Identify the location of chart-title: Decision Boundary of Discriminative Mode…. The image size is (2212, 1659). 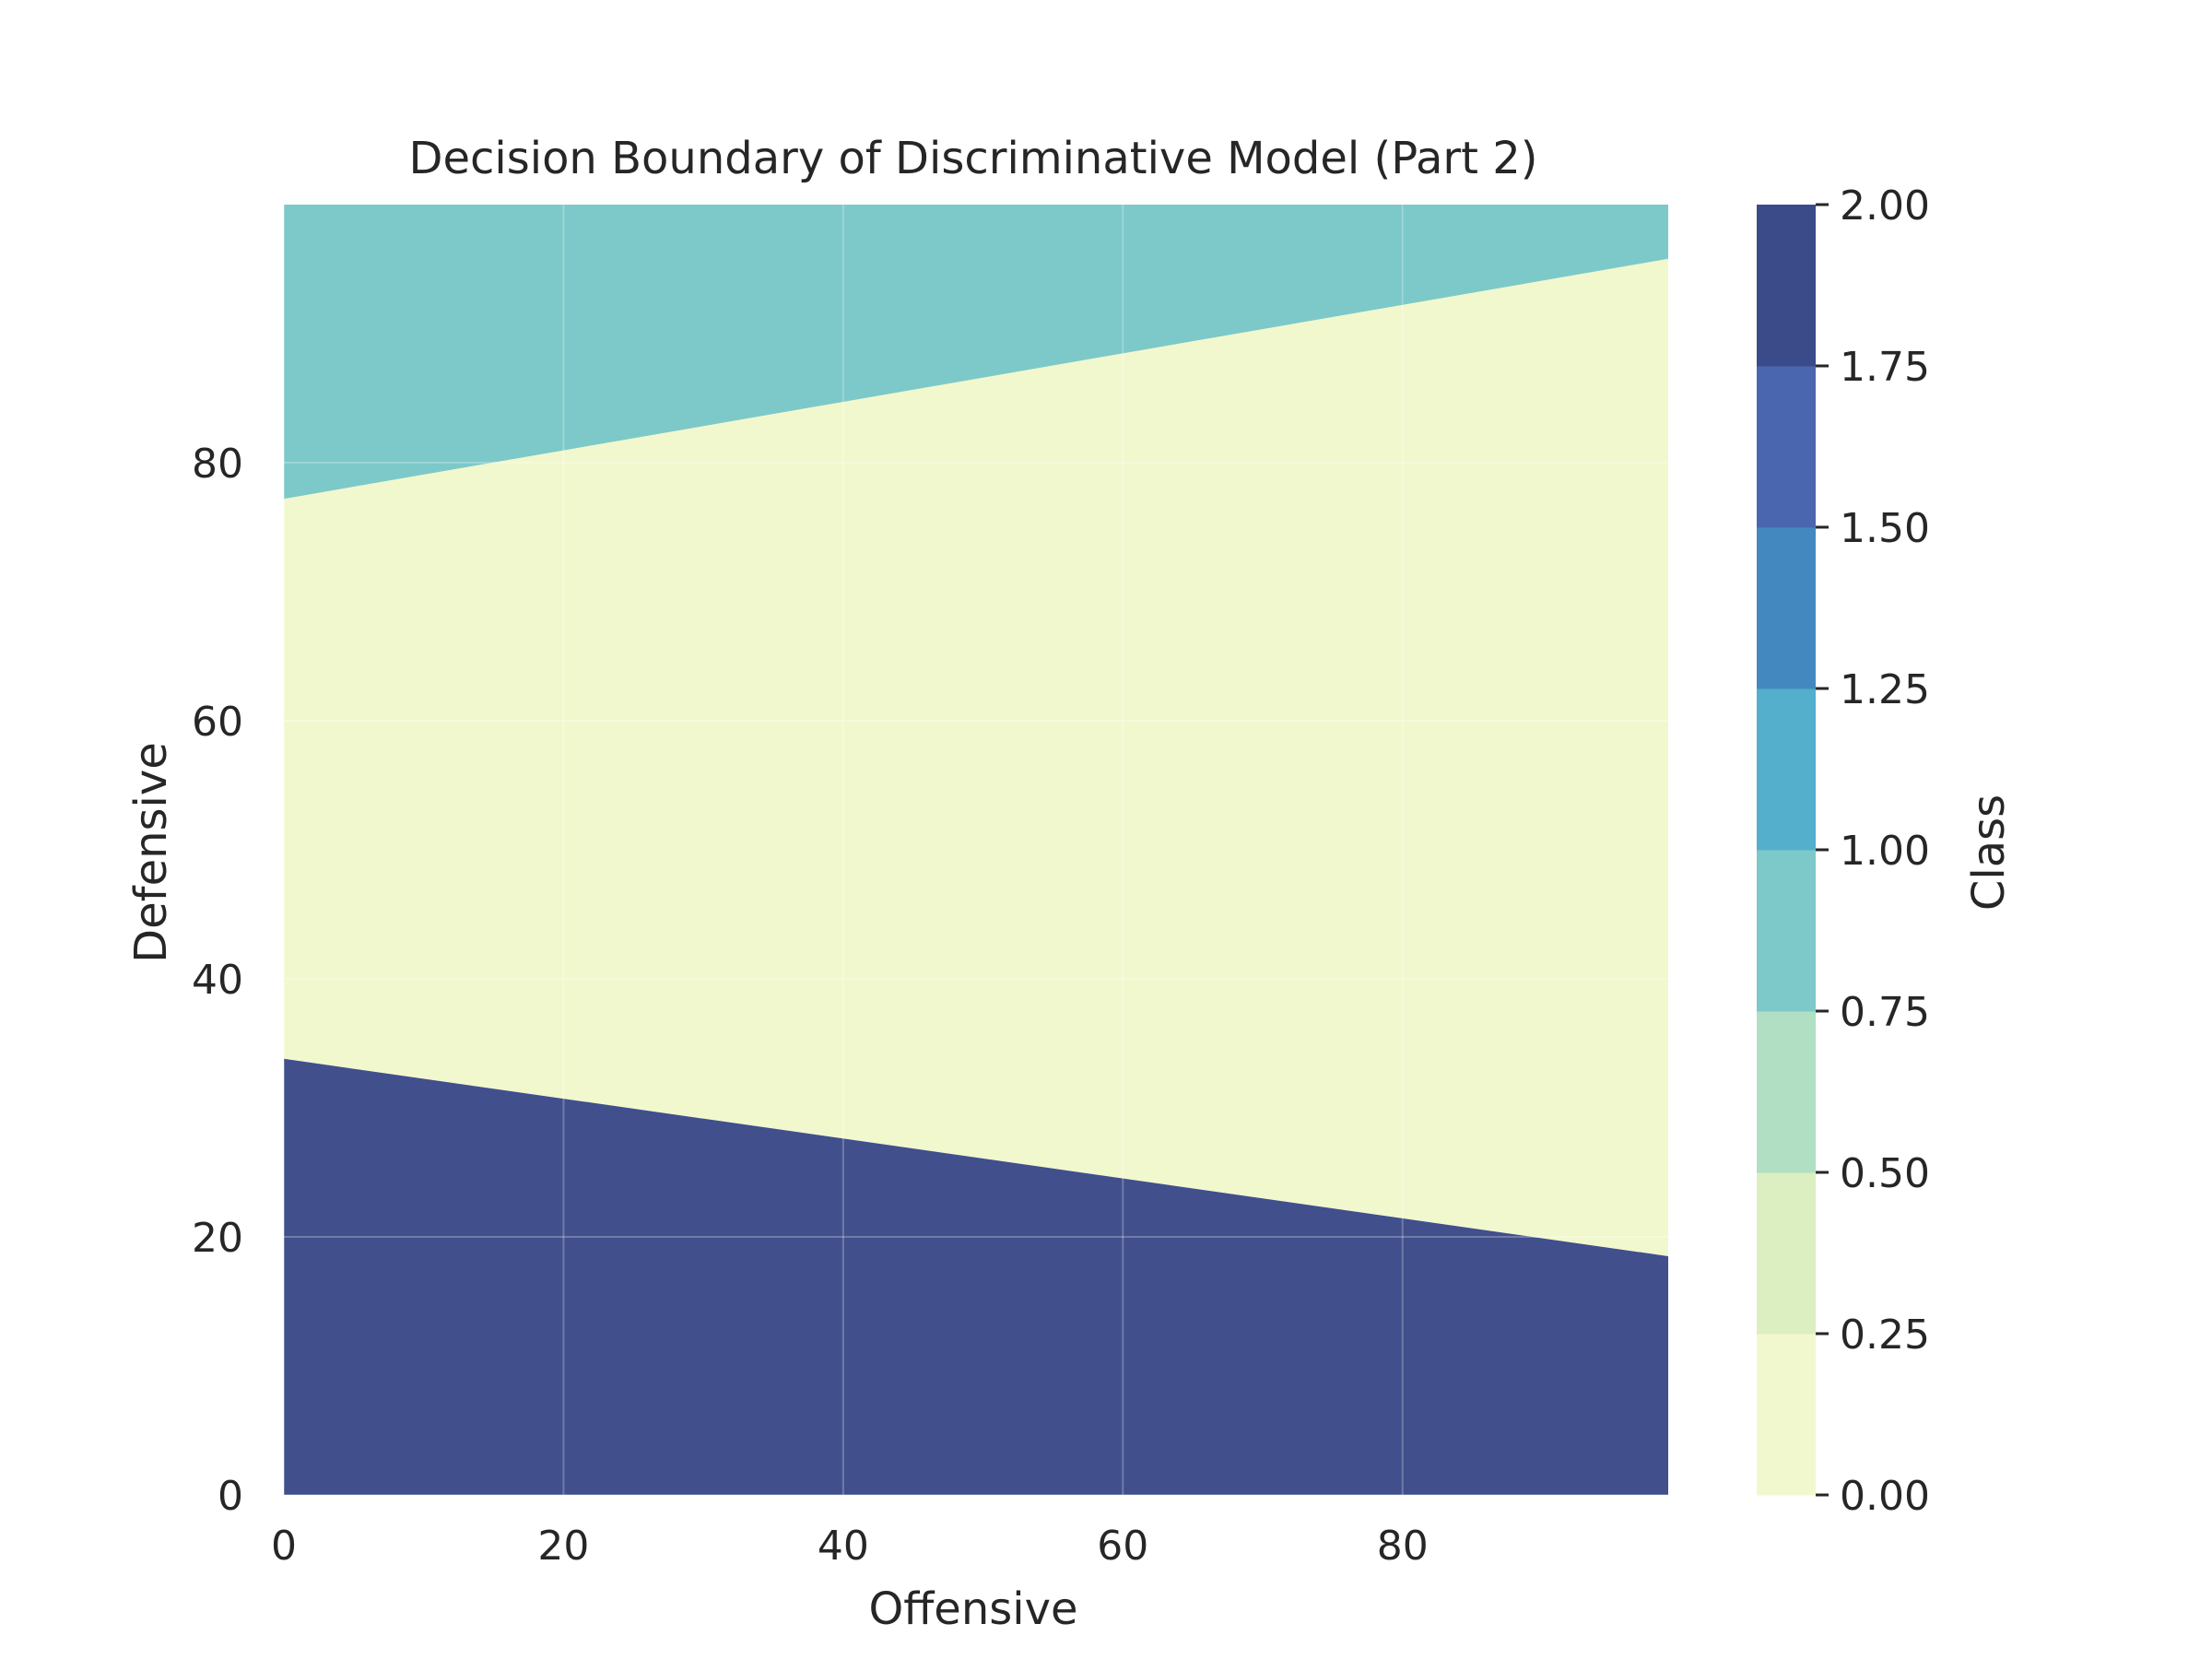
(973, 158).